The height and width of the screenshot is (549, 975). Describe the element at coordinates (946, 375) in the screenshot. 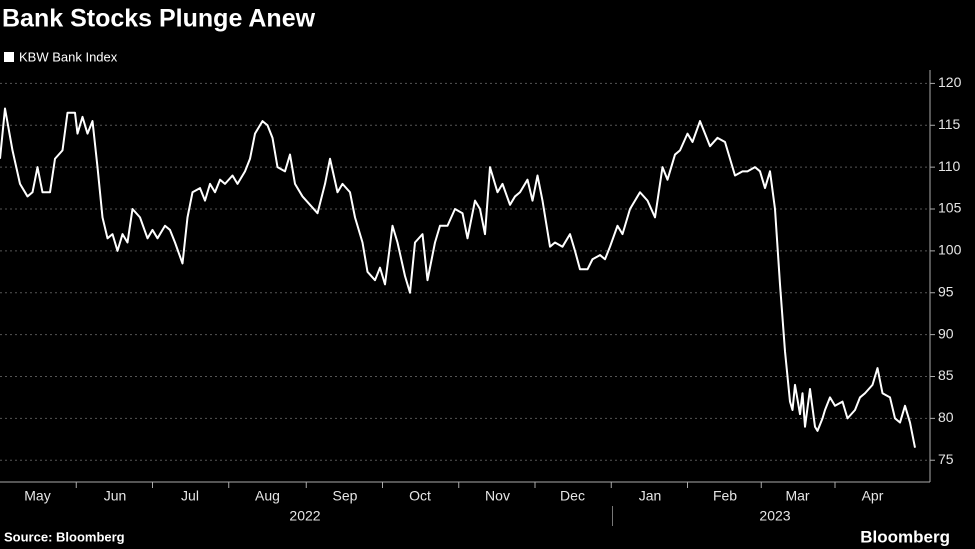

I see `y-tick-label: 85` at that location.